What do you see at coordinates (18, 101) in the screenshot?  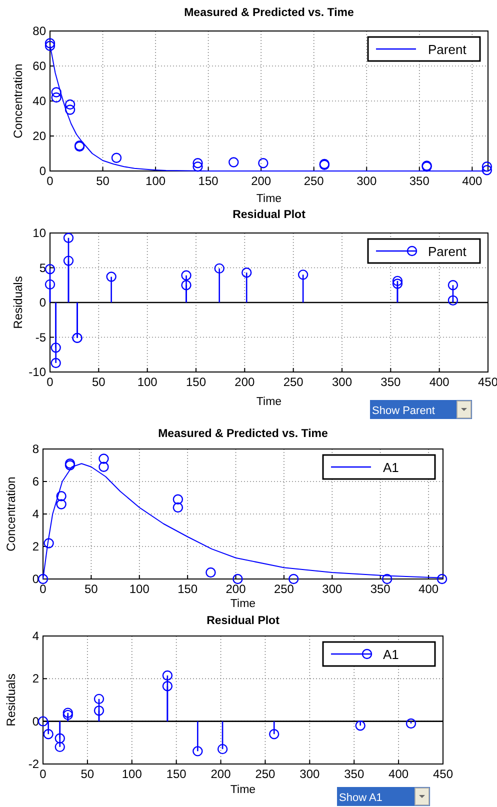 I see `y-axis-title: Concentration` at bounding box center [18, 101].